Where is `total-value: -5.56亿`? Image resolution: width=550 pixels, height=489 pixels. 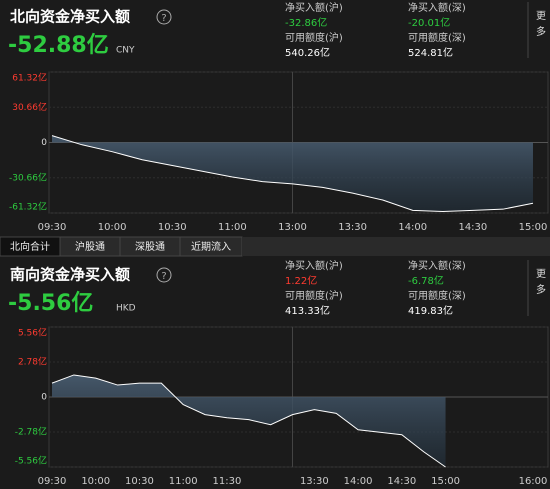
total-value: -5.56亿 is located at coordinates (50, 303).